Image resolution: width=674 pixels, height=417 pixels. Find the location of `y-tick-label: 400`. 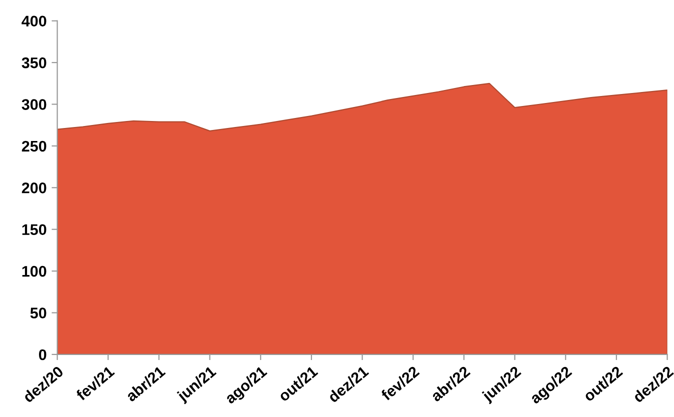

y-tick-label: 400 is located at coordinates (34, 21).